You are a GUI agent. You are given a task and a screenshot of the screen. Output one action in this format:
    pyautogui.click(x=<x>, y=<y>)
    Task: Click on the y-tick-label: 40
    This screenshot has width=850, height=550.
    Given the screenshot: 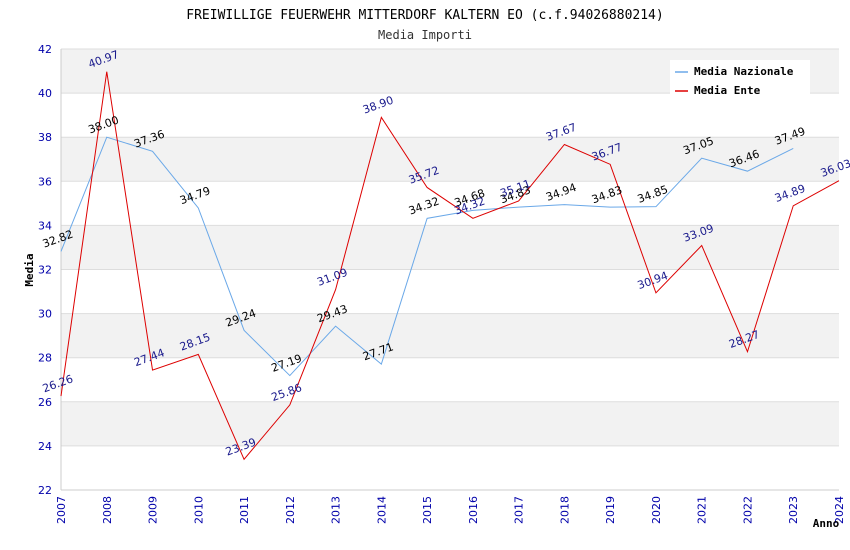 What is the action you would take?
    pyautogui.click(x=45, y=93)
    